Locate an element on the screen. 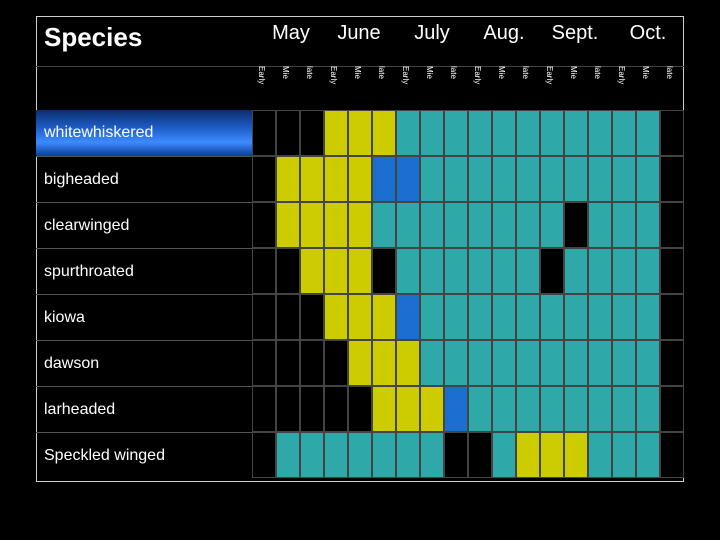 The height and width of the screenshot is (540, 720). species-column-header: Species is located at coordinates (93, 37).